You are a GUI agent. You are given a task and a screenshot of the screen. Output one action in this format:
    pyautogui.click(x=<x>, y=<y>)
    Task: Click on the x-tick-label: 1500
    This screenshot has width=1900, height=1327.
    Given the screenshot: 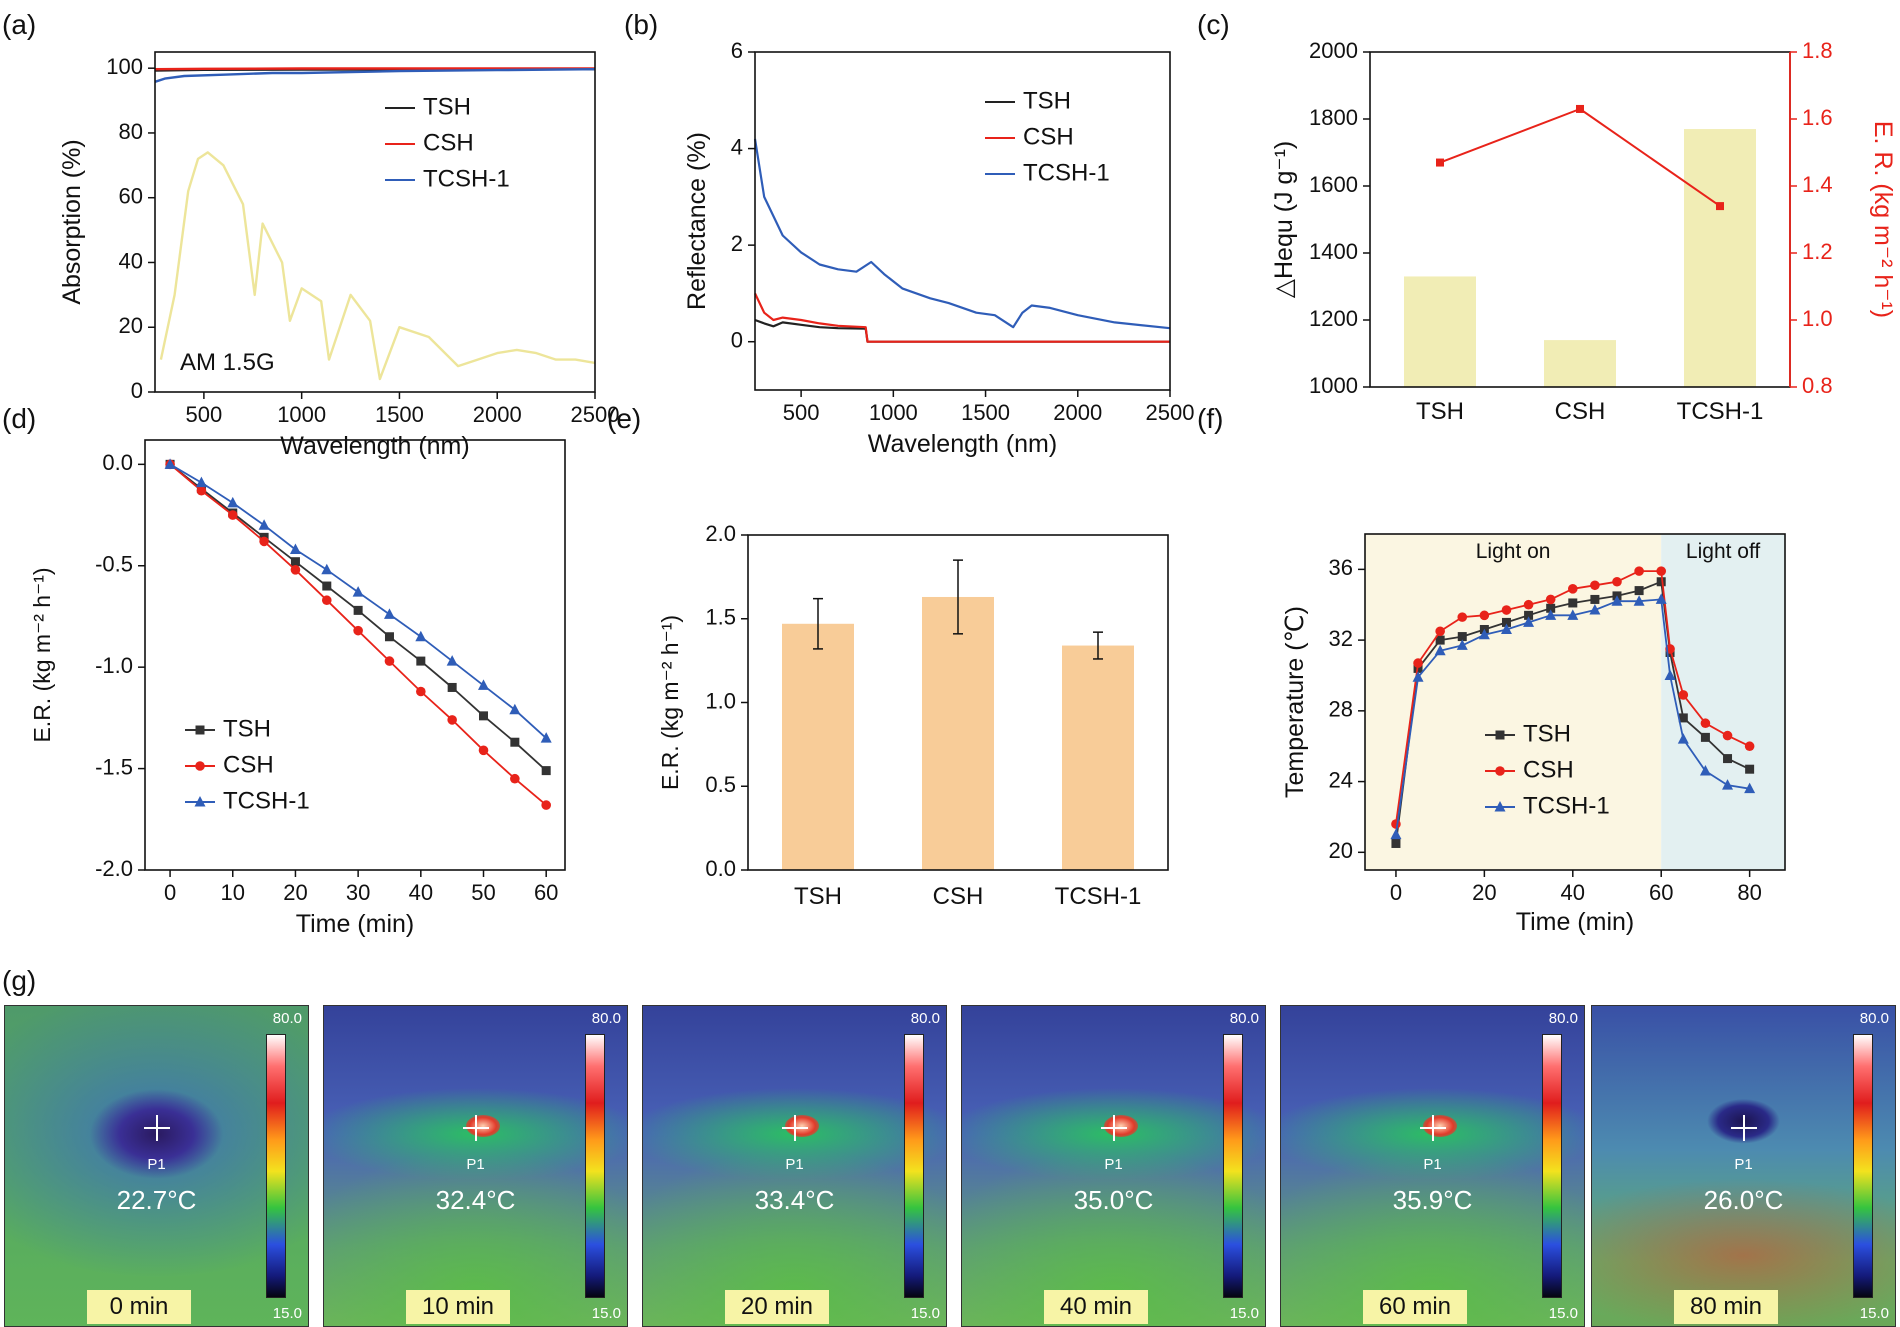 What is the action you would take?
    pyautogui.click(x=985, y=412)
    